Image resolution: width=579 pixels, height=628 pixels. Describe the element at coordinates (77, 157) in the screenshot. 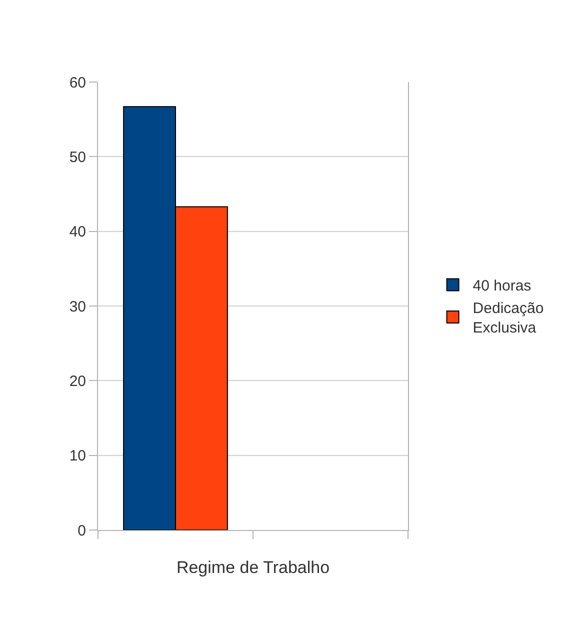

I see `y-tick-label: 50` at that location.